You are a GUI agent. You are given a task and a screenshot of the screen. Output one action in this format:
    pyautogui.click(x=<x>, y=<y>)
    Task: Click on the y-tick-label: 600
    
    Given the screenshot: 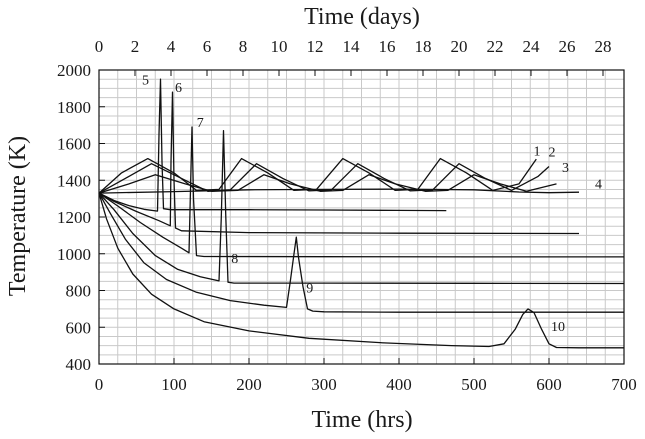 What is the action you would take?
    pyautogui.click(x=79, y=327)
    